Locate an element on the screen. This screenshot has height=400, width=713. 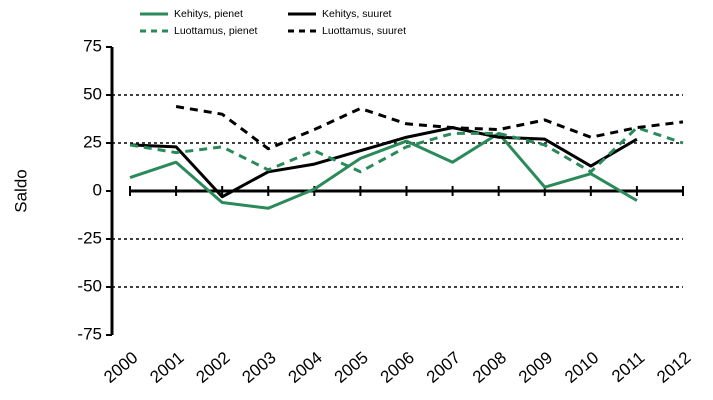
legend-label: Luottamus, suuret is located at coordinates (364, 31).